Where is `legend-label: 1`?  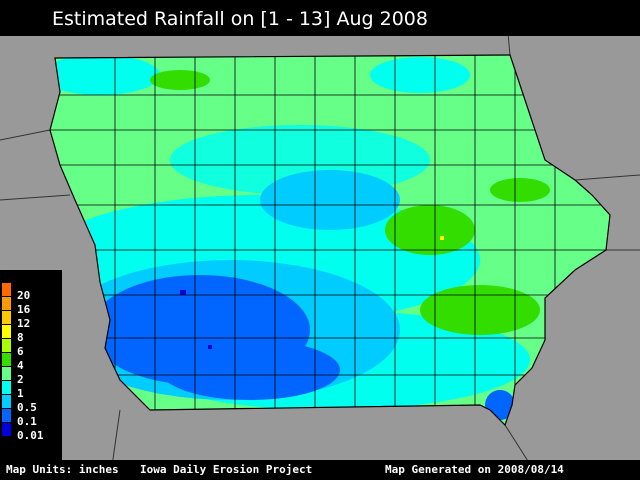
legend-label: 1 is located at coordinates (20, 393).